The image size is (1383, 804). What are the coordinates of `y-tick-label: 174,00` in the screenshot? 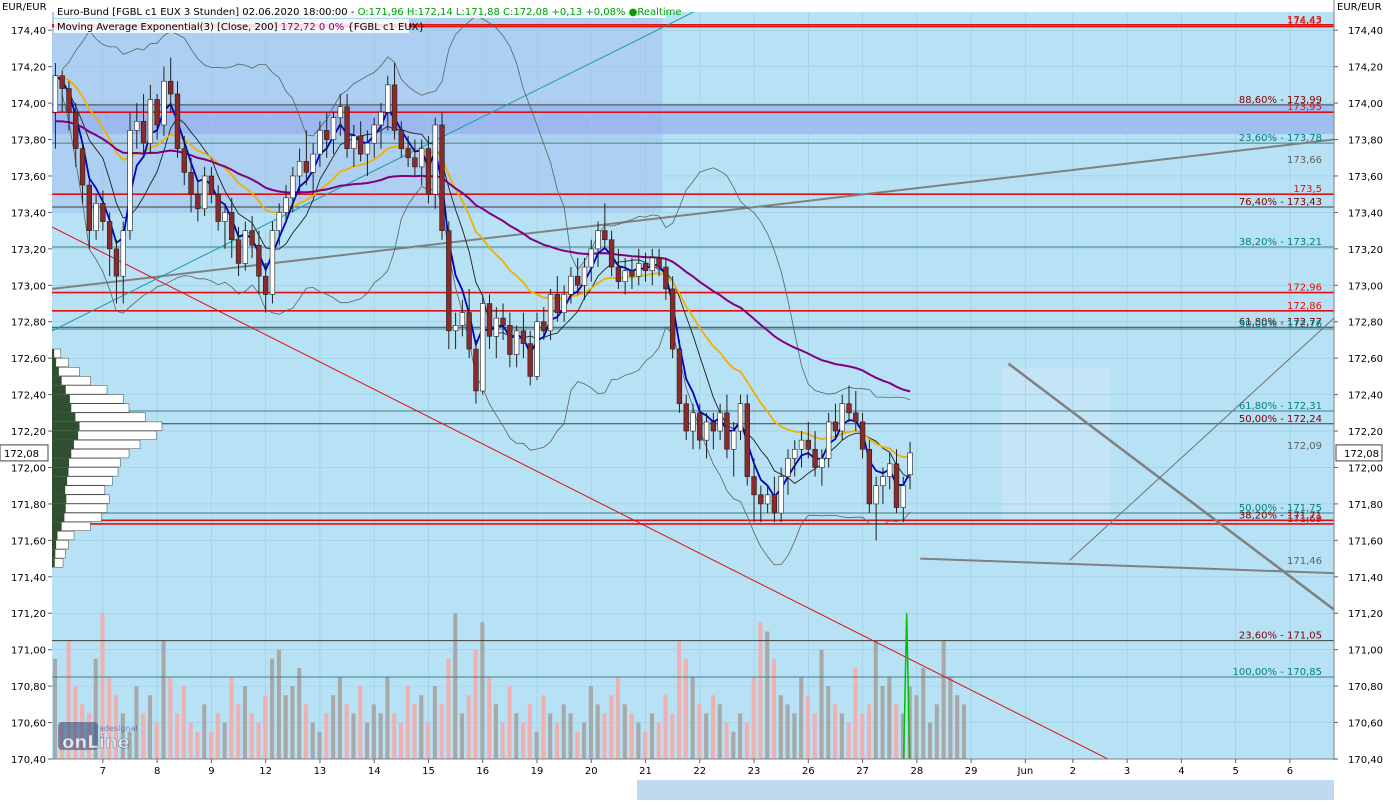 It's located at (1365, 104).